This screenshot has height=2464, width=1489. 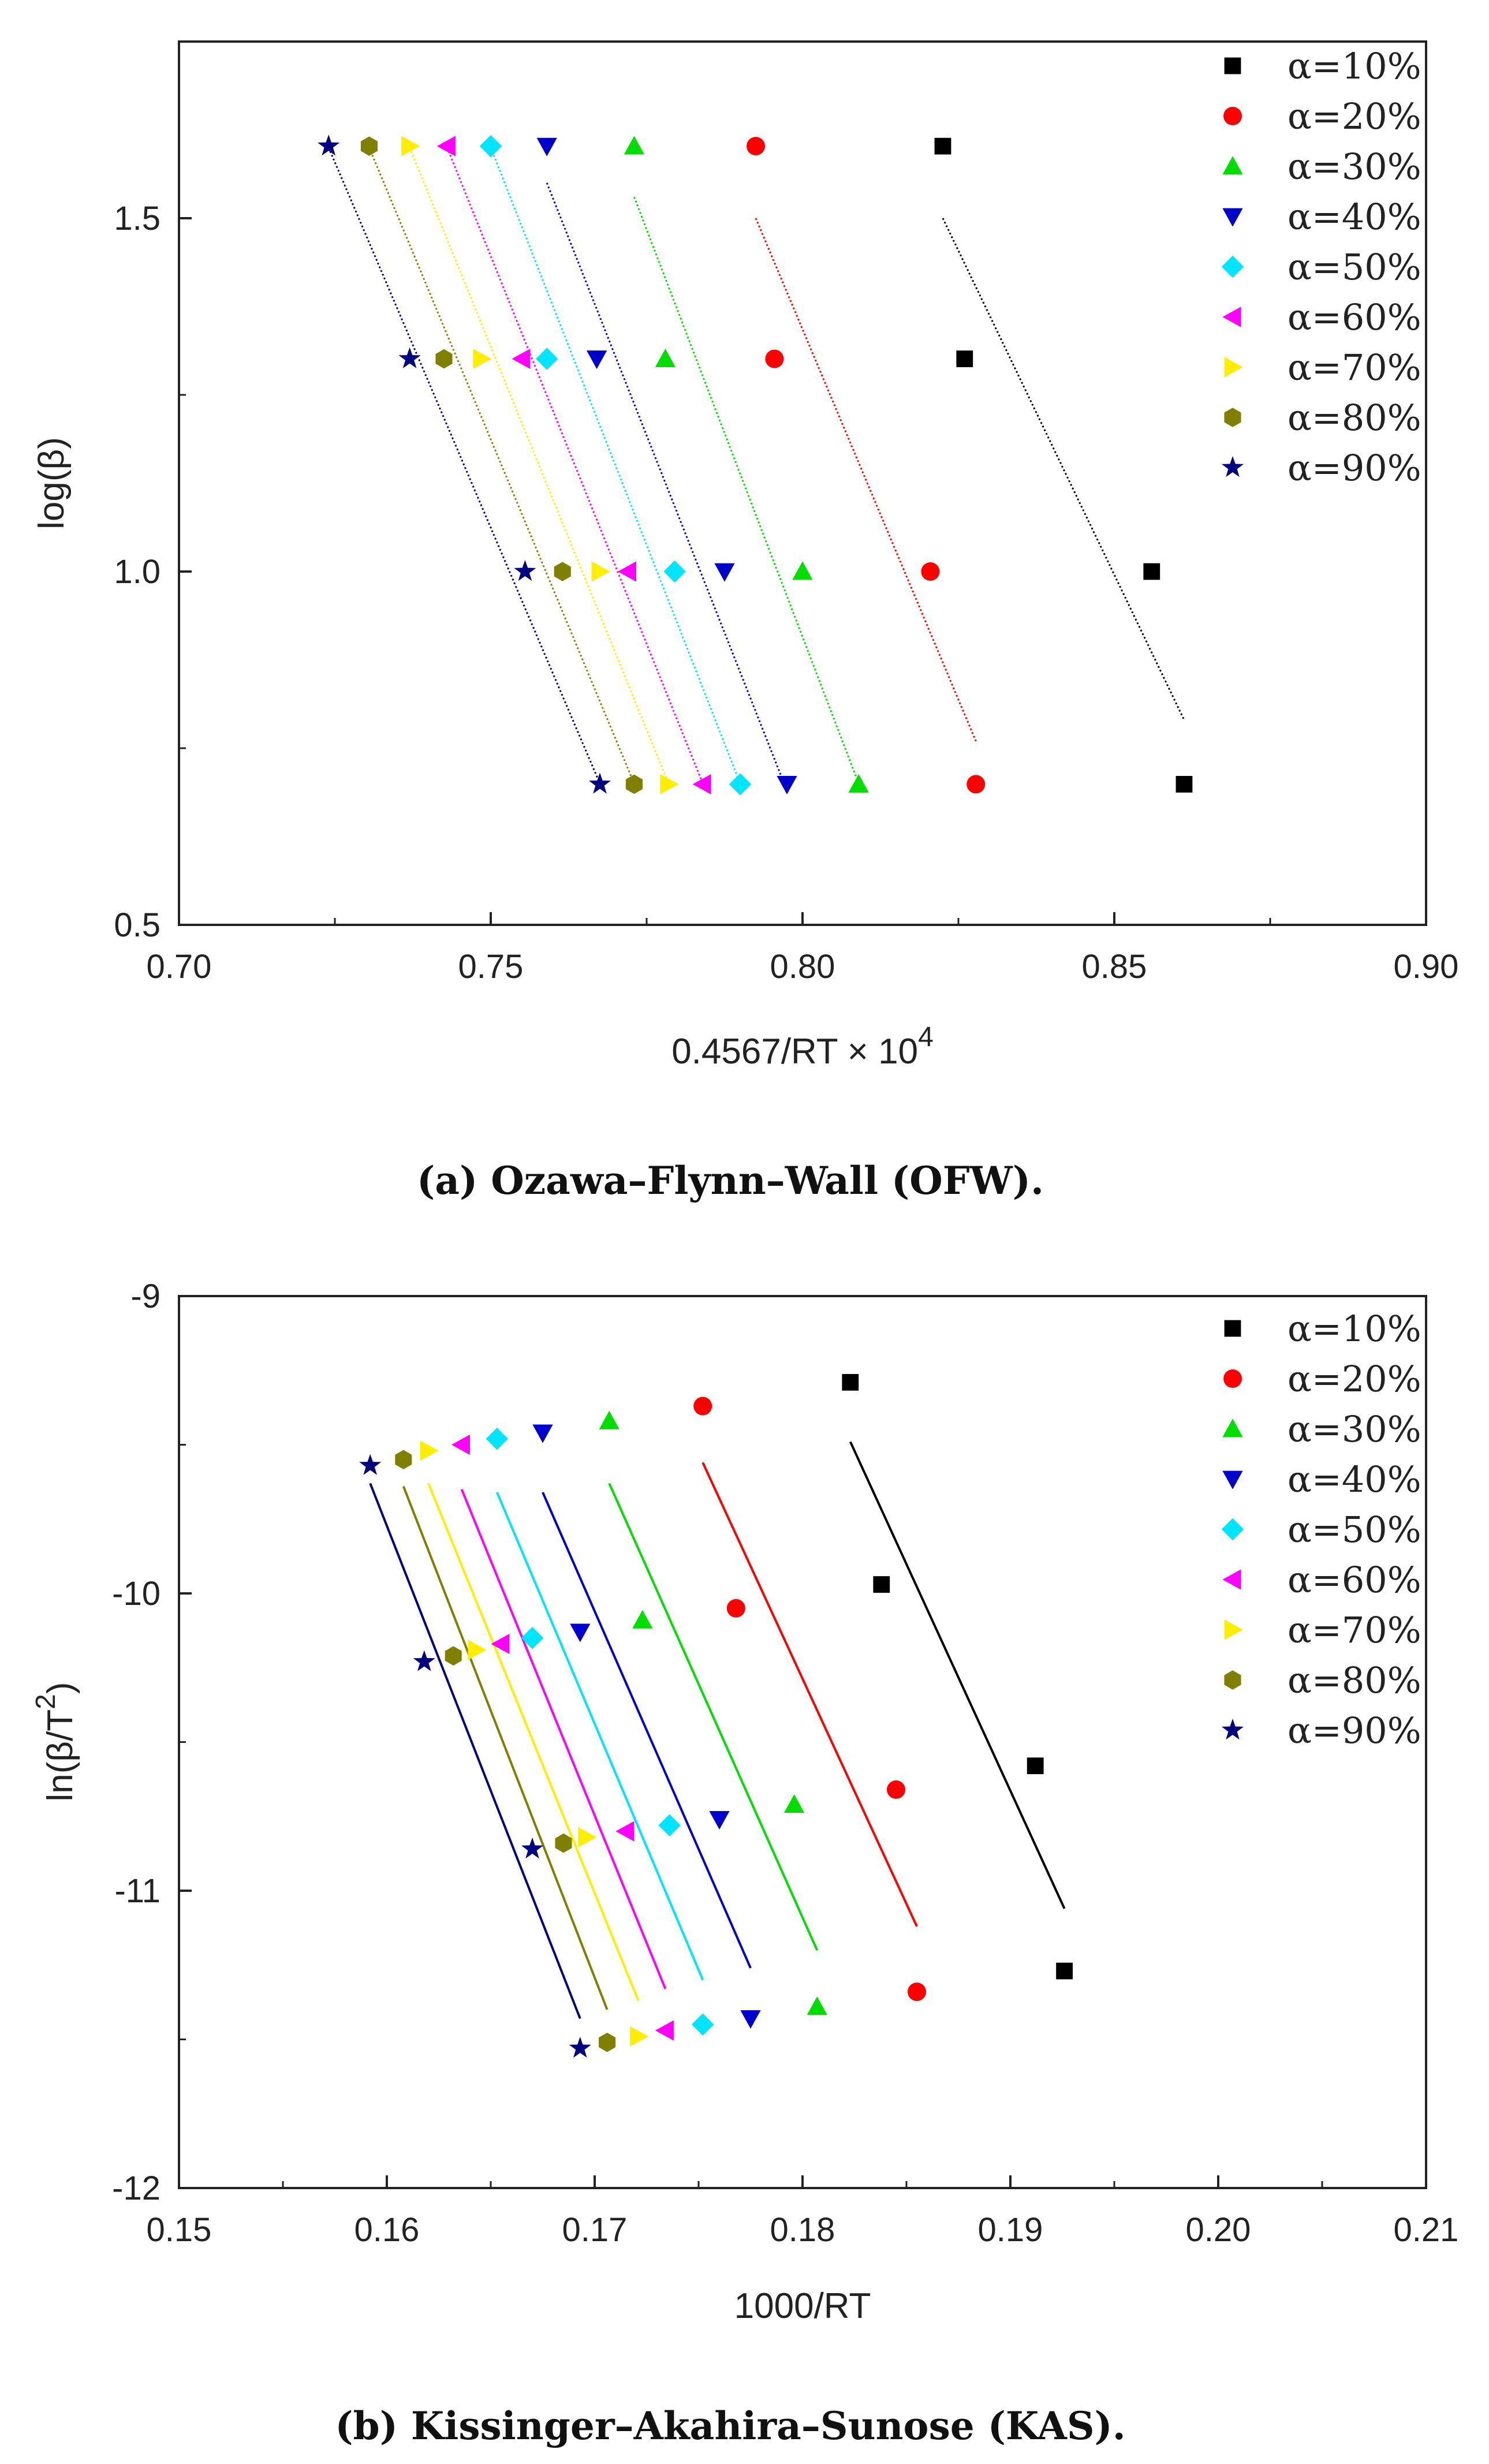 What do you see at coordinates (1114, 966) in the screenshot?
I see `x-tick-label: 0.85` at bounding box center [1114, 966].